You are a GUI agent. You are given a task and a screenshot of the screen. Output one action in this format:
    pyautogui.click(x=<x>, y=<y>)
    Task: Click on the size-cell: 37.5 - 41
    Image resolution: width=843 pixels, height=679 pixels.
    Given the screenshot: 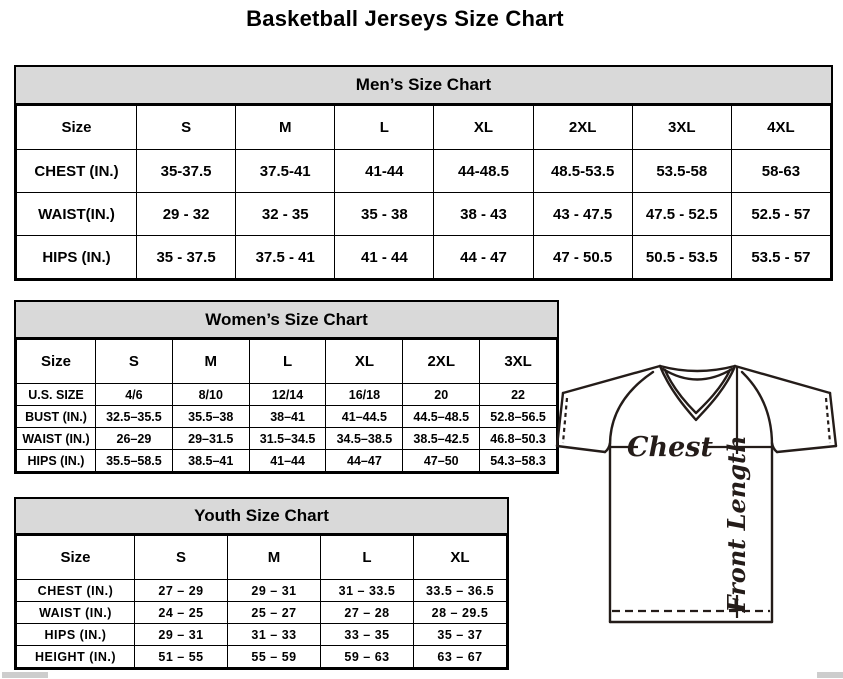 What is the action you would take?
    pyautogui.click(x=285, y=257)
    